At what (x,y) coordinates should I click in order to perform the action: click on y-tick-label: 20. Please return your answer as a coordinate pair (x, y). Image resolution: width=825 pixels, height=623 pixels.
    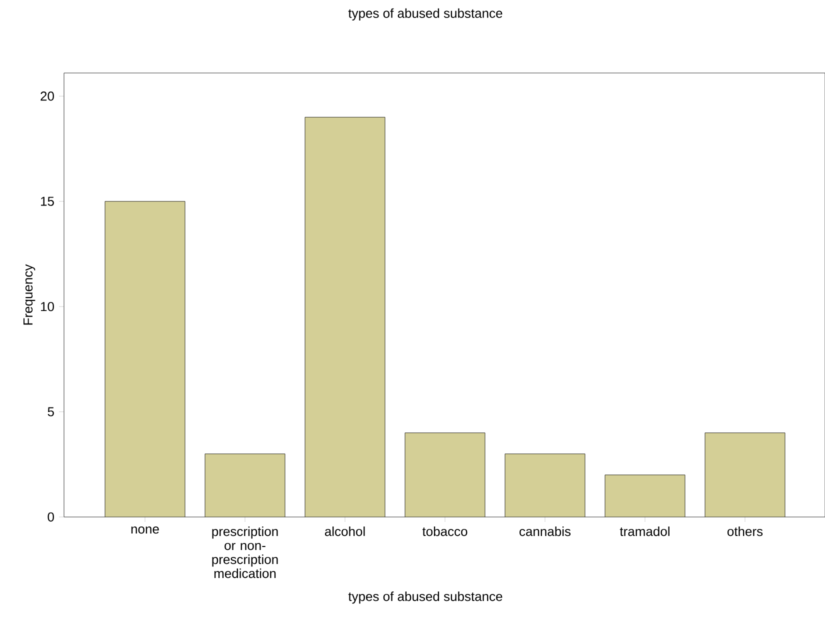
    Looking at the image, I should click on (47, 96).